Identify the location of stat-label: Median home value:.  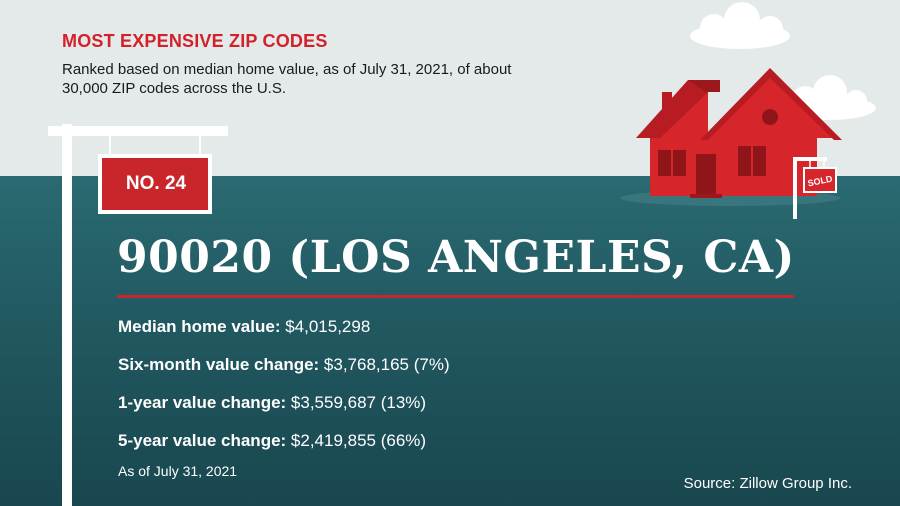
(199, 326).